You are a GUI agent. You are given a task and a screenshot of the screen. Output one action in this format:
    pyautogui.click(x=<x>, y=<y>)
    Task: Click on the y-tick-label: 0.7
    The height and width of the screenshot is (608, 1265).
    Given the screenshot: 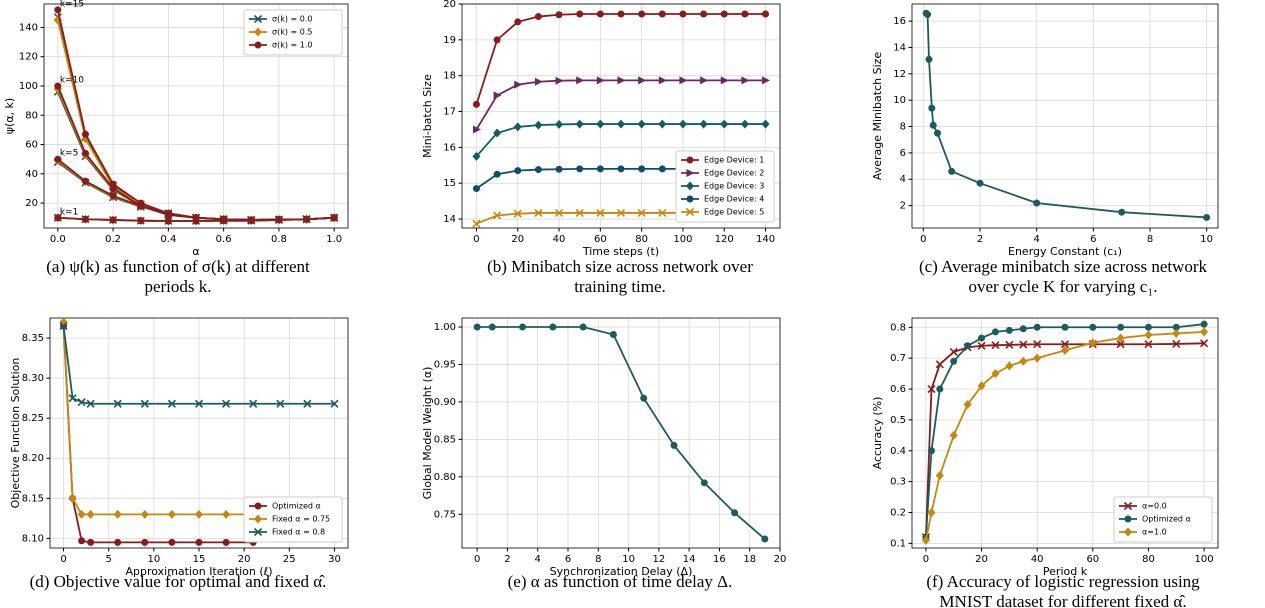 What is the action you would take?
    pyautogui.click(x=898, y=358)
    